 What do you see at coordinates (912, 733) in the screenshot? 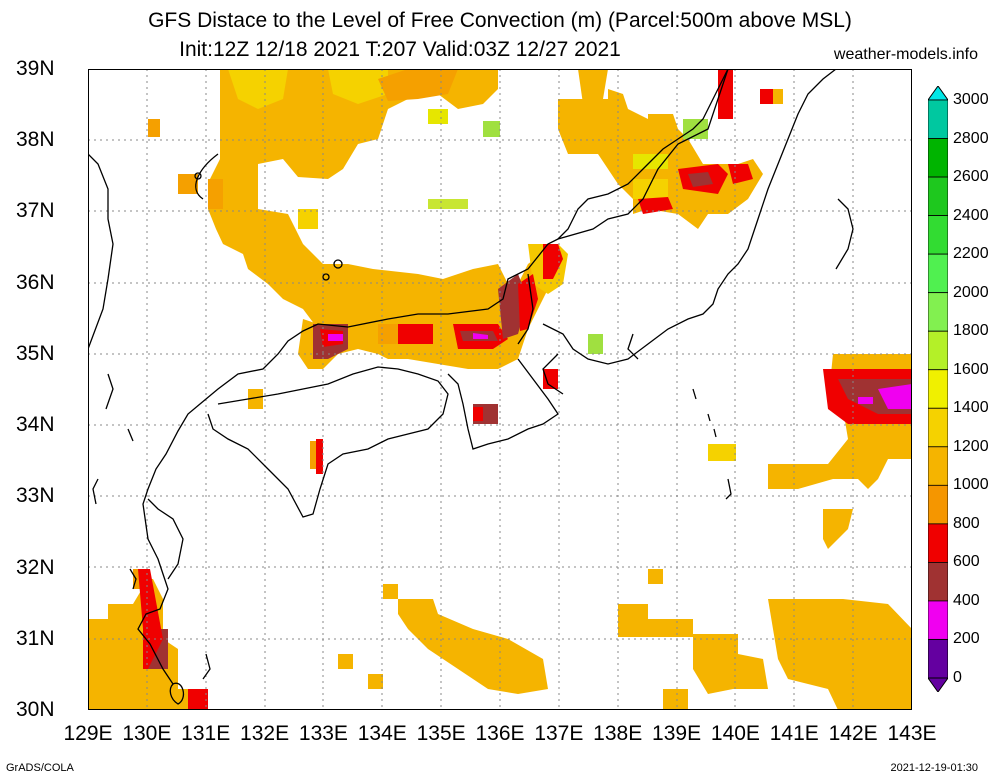
I see `lon-label: 143E` at bounding box center [912, 733].